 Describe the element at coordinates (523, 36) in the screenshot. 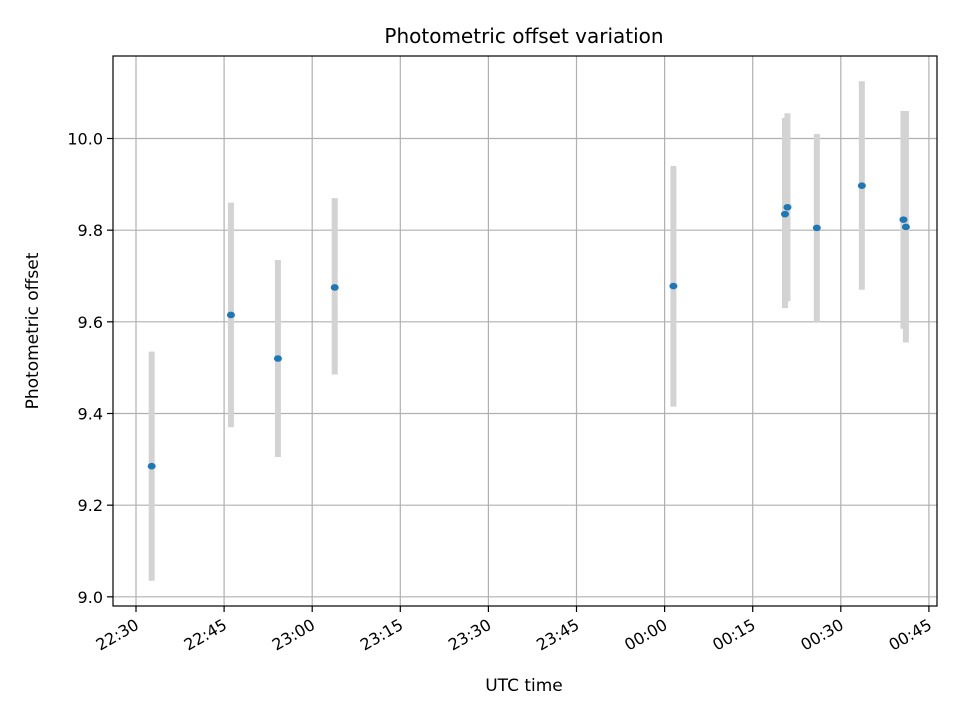

I see `chart-title: Photometric offset variation` at that location.